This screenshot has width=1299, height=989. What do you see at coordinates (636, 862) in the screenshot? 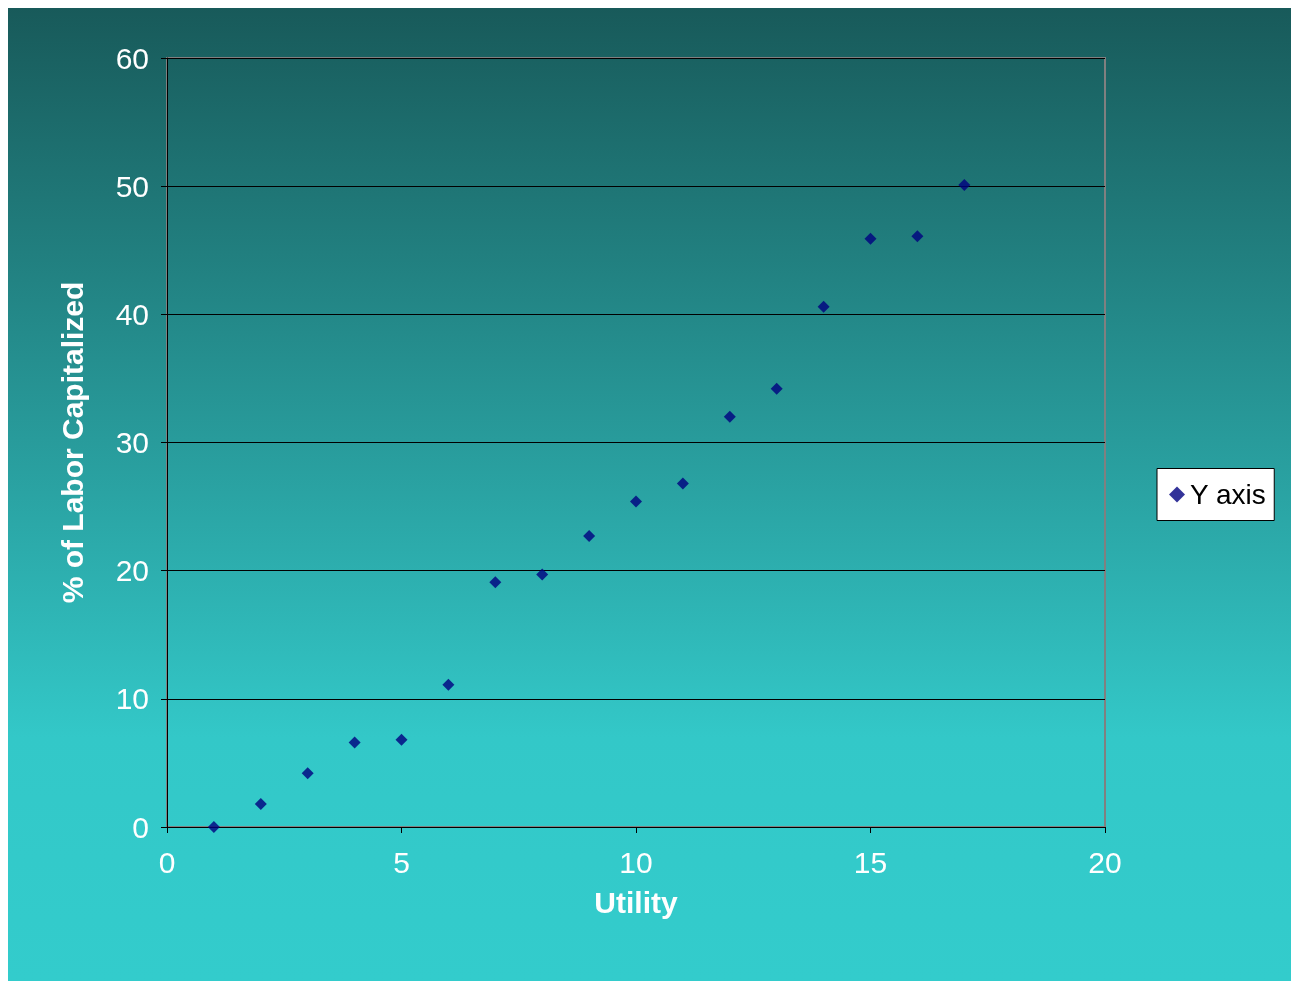
I see `x-tick-label: 10` at bounding box center [636, 862].